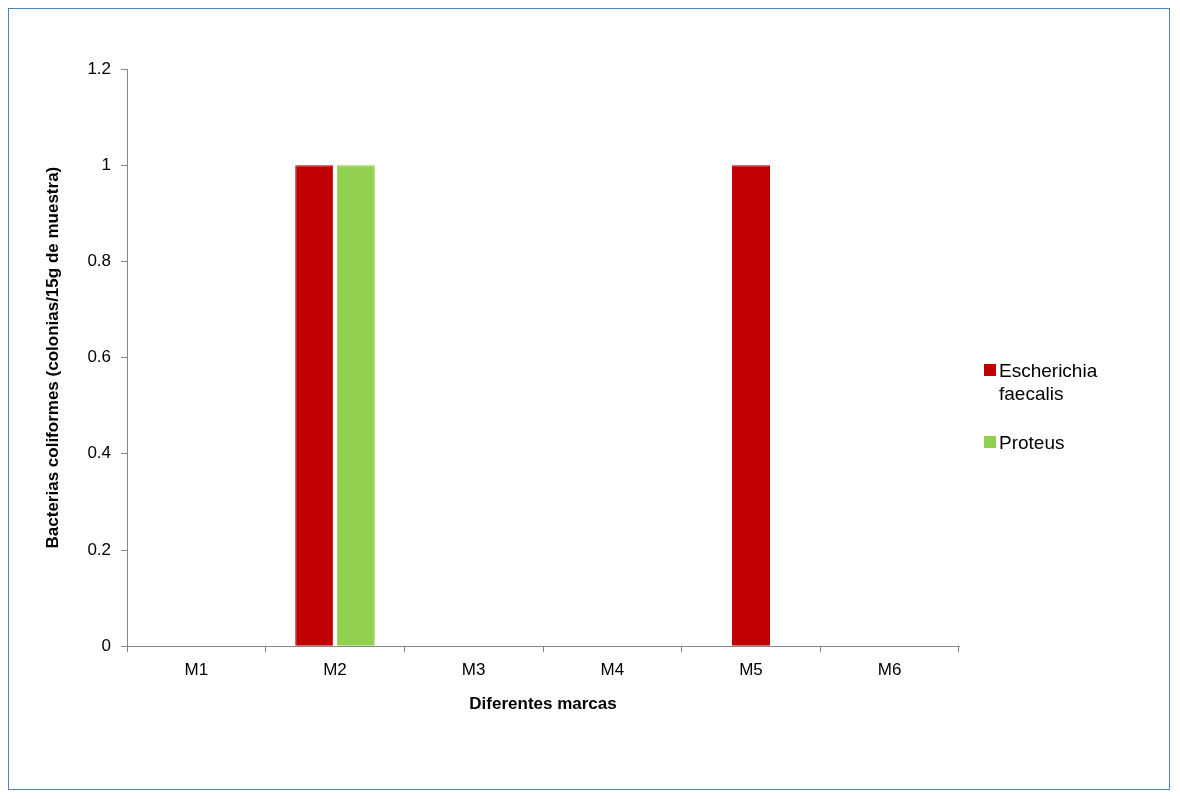  Describe the element at coordinates (751, 670) in the screenshot. I see `x-tick-label: M5` at that location.